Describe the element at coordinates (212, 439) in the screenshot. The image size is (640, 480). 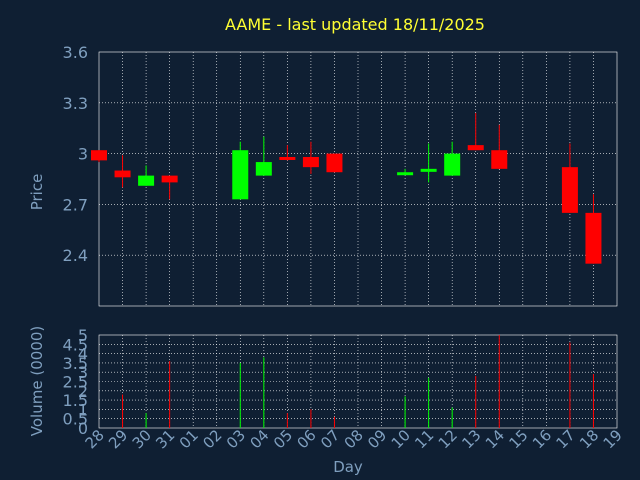
I see `x-tick-label: 02` at that location.